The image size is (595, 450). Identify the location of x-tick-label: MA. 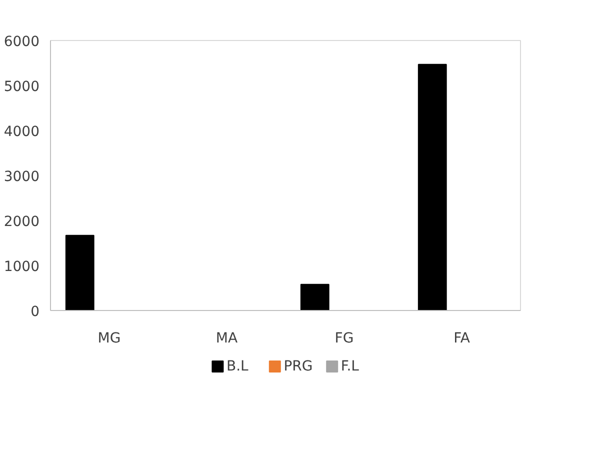
(227, 338).